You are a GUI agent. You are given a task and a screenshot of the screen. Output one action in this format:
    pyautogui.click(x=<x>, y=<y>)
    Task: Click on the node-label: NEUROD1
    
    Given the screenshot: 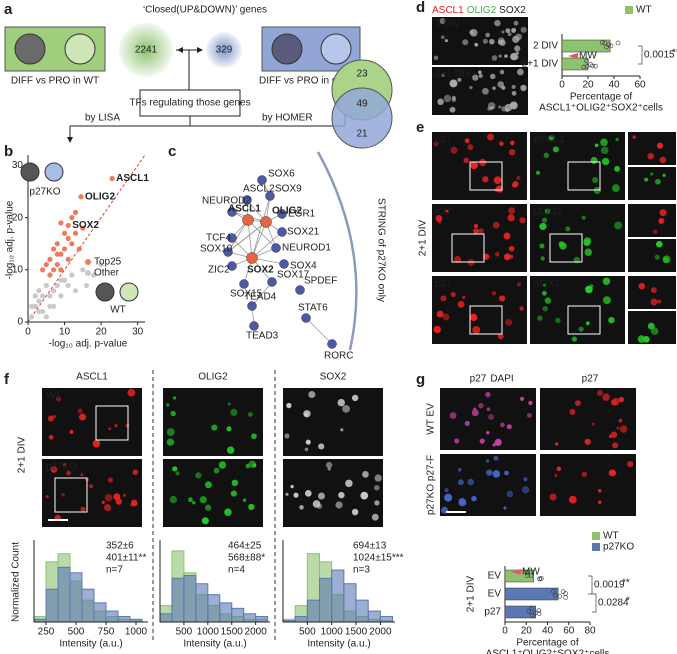 What is the action you would take?
    pyautogui.click(x=306, y=248)
    